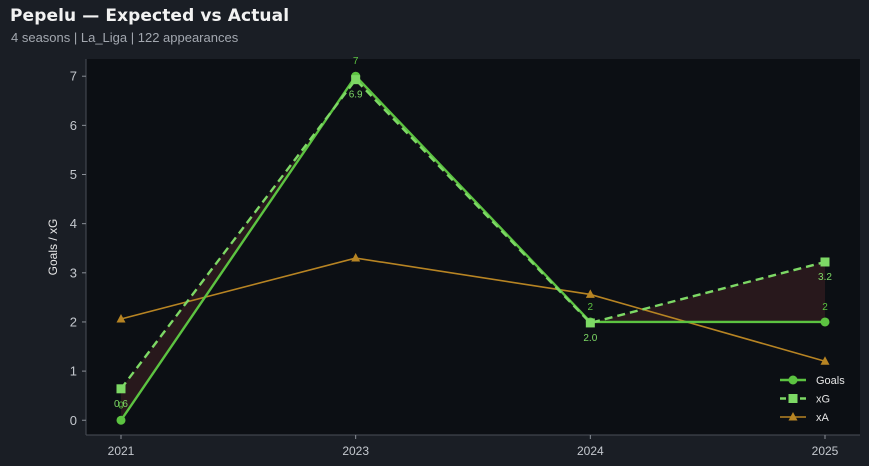 The width and height of the screenshot is (869, 466). What do you see at coordinates (121, 451) in the screenshot?
I see `x-tick-label: 2021` at bounding box center [121, 451].